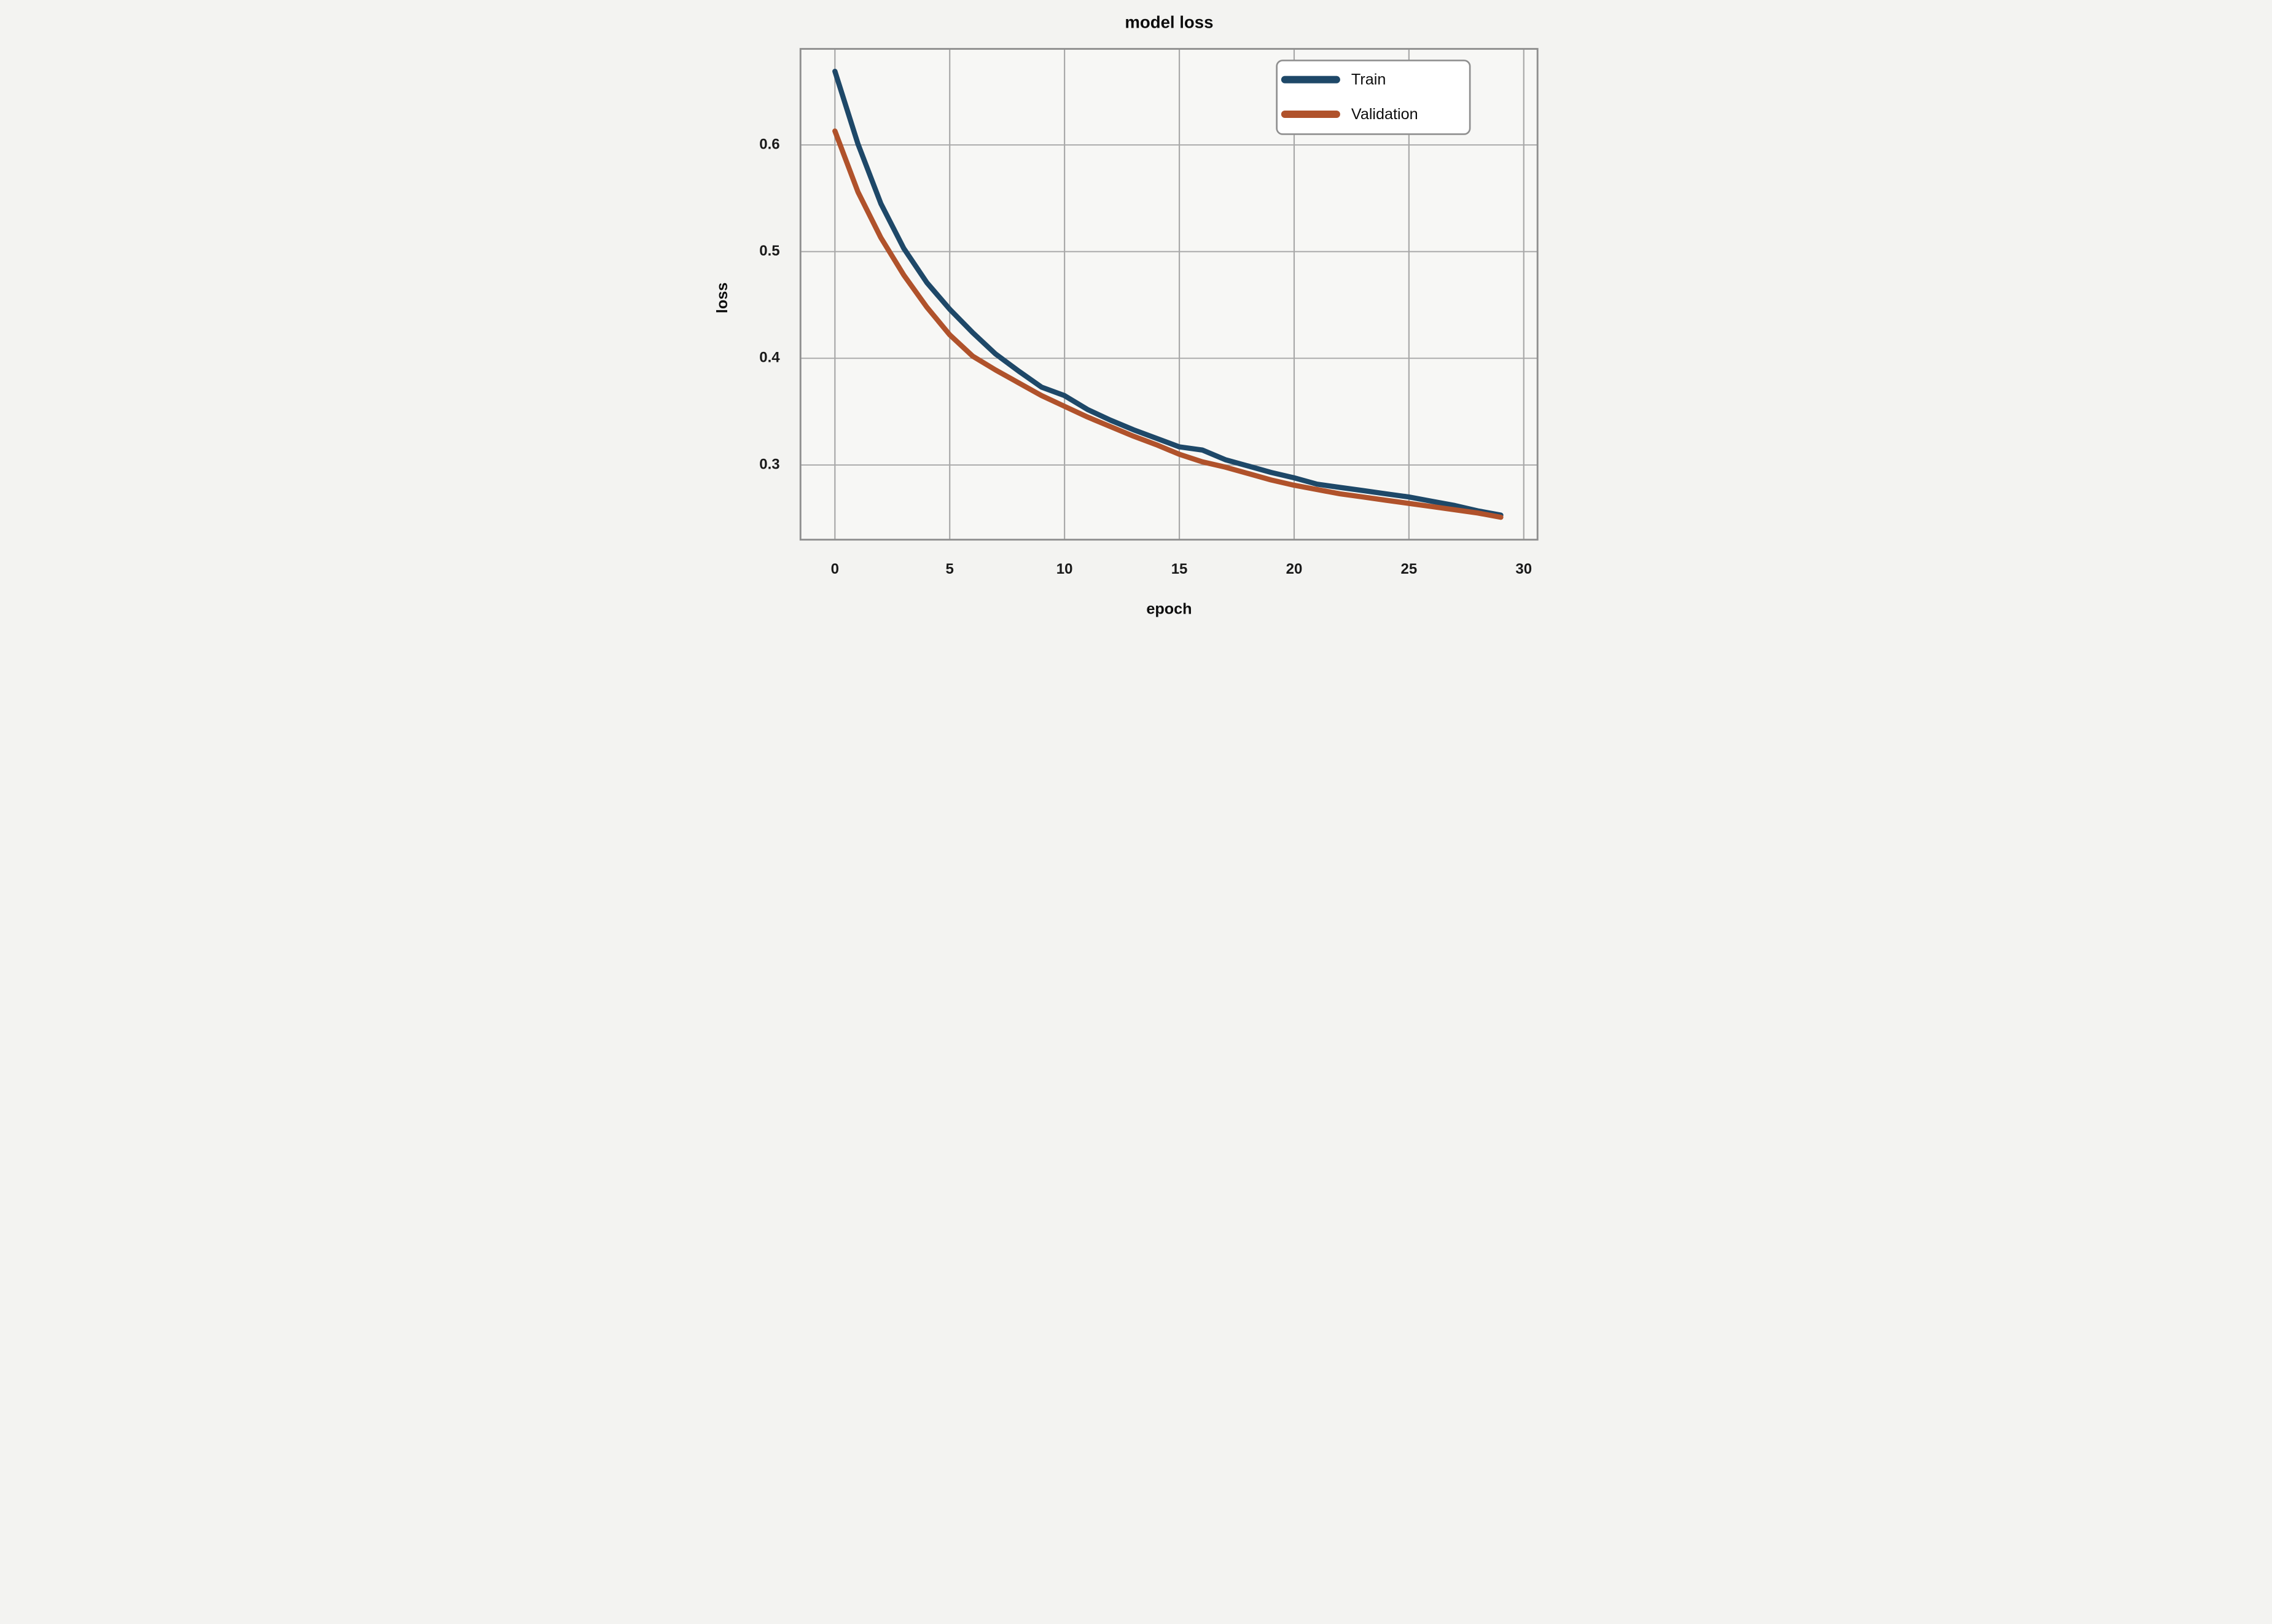 Image resolution: width=2272 pixels, height=1624 pixels. Describe the element at coordinates (1524, 569) in the screenshot. I see `x-tick-label: 30` at that location.